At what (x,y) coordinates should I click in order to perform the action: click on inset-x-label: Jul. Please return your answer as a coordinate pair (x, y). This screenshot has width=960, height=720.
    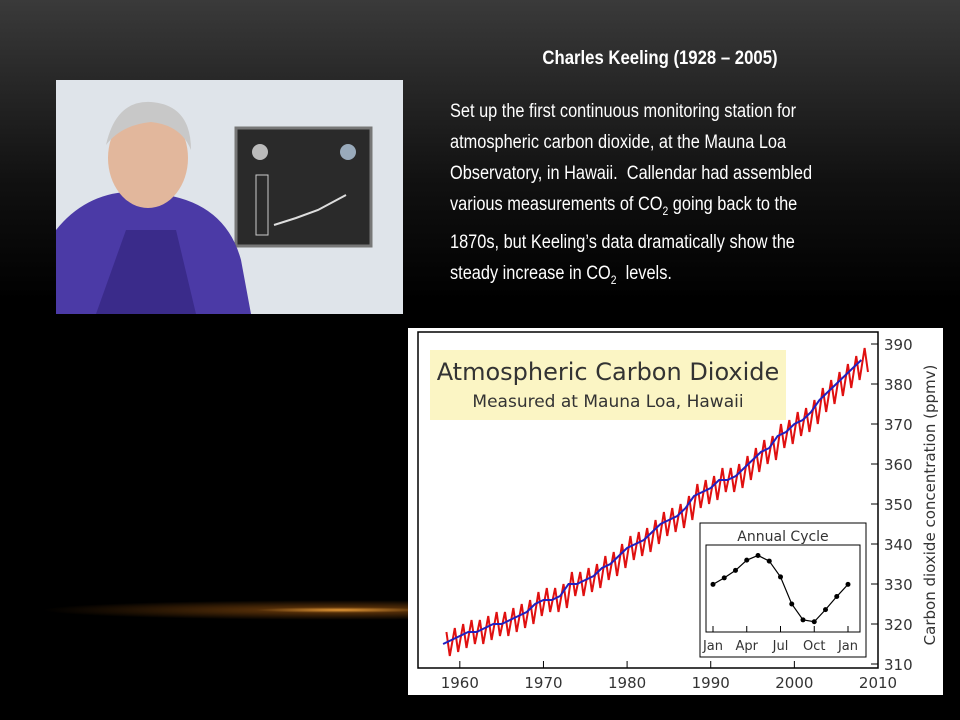
    Looking at the image, I should click on (780, 646).